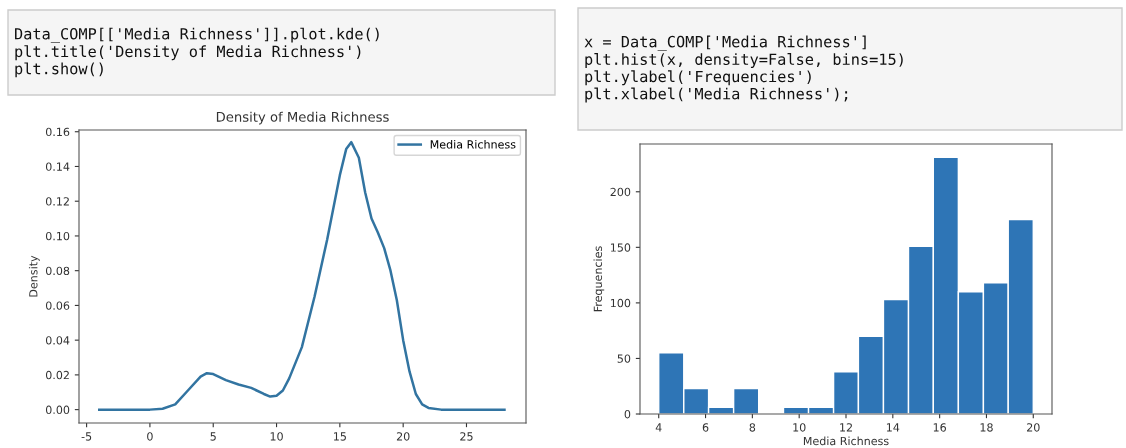 Image resolution: width=1126 pixels, height=448 pixels. What do you see at coordinates (197, 52) in the screenshot?
I see `text: Data_COMP[['Media Richness']].plot.kde() plt.title('Density of Media Richness') plt.show()` at bounding box center [197, 52].